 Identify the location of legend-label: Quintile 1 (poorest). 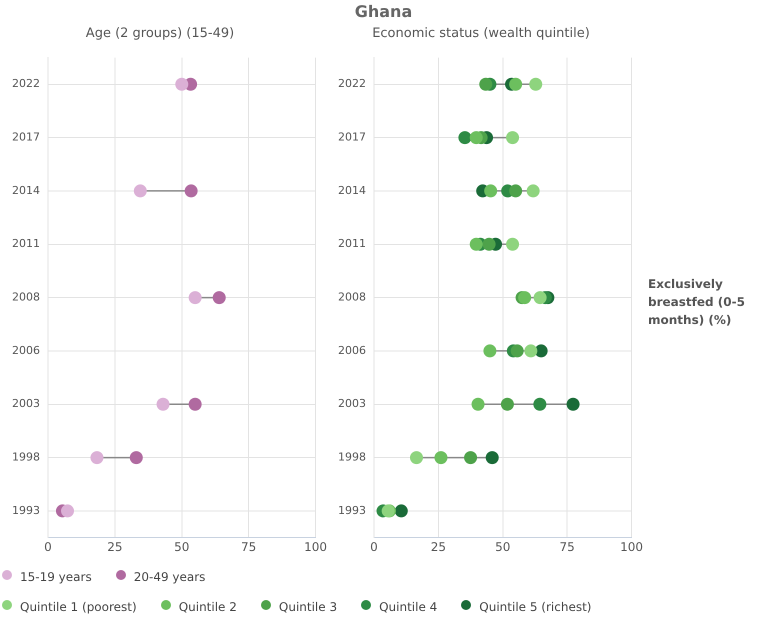
(78, 607).